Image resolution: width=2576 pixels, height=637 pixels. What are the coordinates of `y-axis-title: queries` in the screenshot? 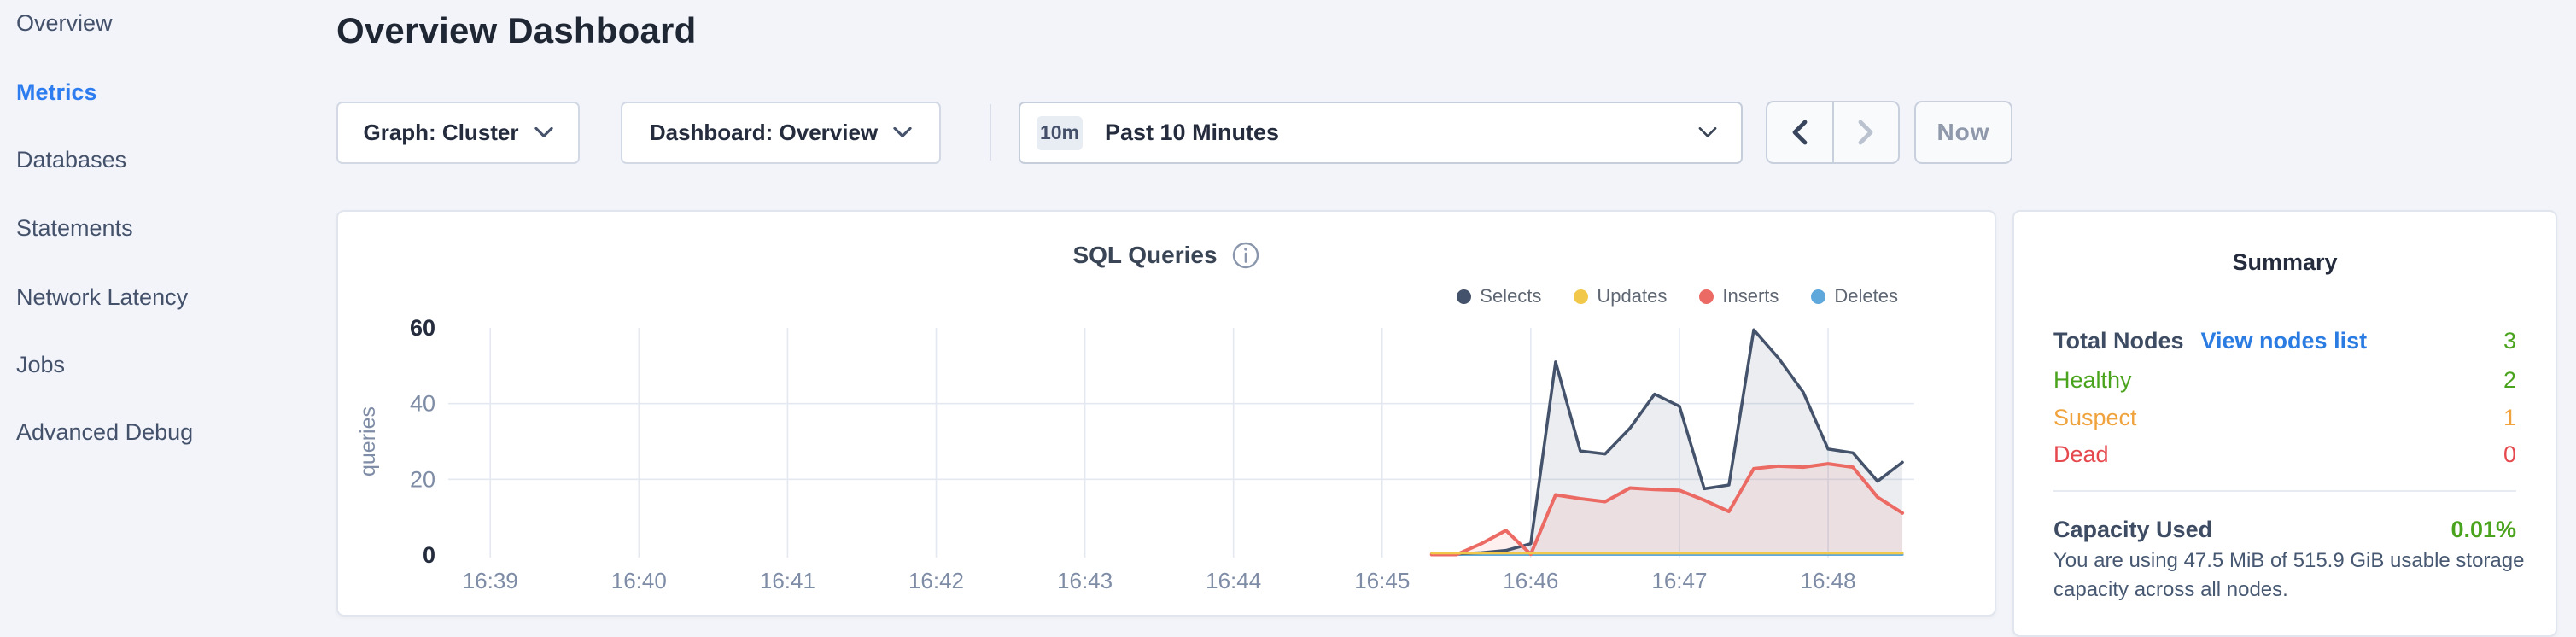 It's located at (368, 441).